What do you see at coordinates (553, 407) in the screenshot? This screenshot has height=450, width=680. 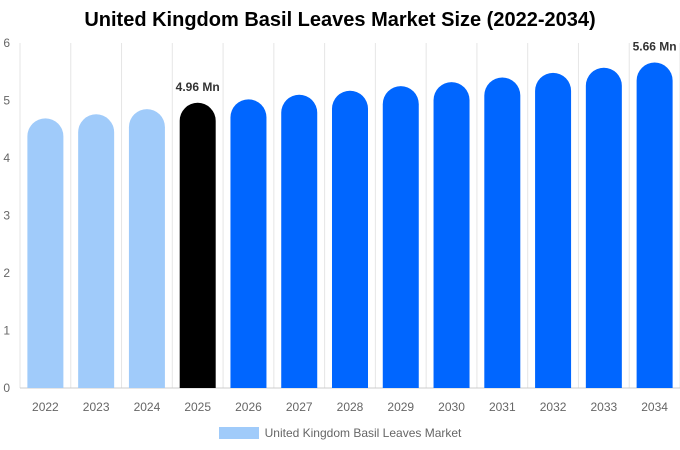 I see `x-tick-label: 2032` at bounding box center [553, 407].